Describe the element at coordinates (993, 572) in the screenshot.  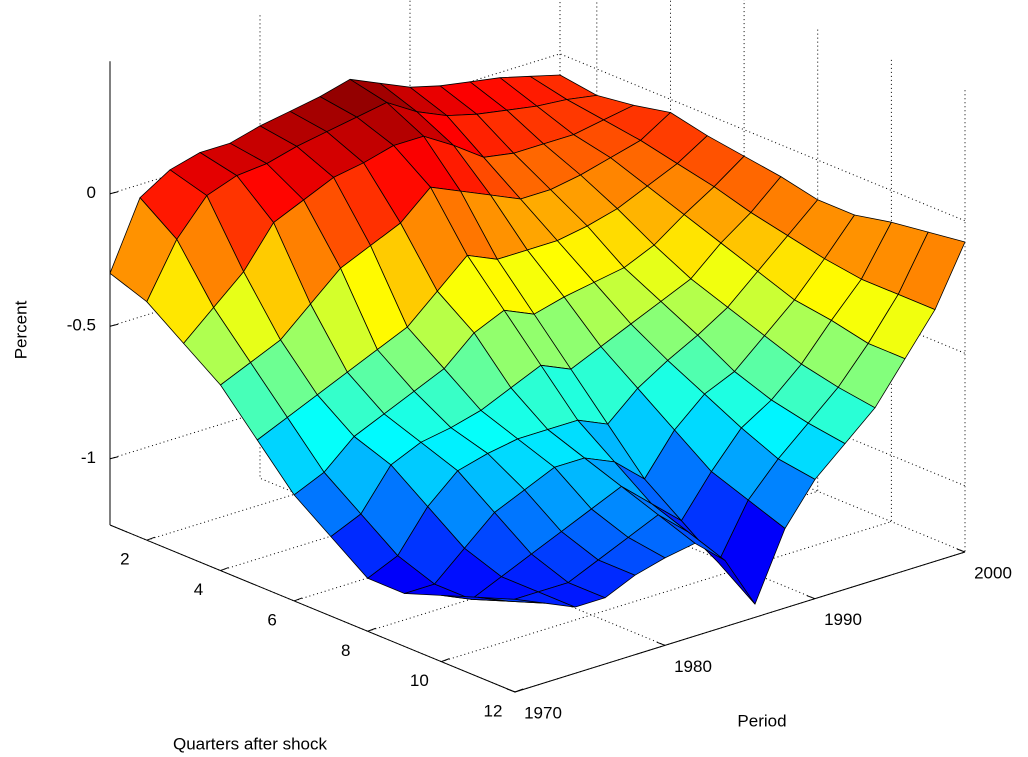
I see `x-tick-label: 2000` at that location.